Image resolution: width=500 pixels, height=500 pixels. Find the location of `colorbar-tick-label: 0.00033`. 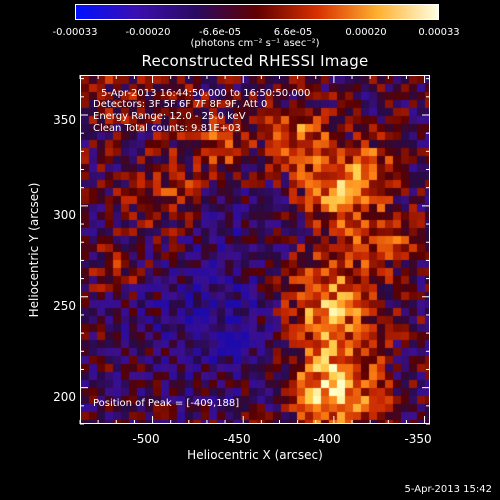

colorbar-tick-label: 0.00033 is located at coordinates (439, 32).